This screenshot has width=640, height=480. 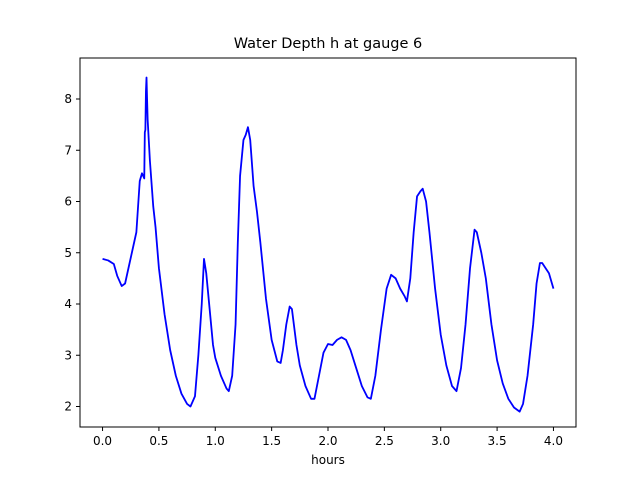 I want to click on x-tick-label: 2.0, so click(x=327, y=441).